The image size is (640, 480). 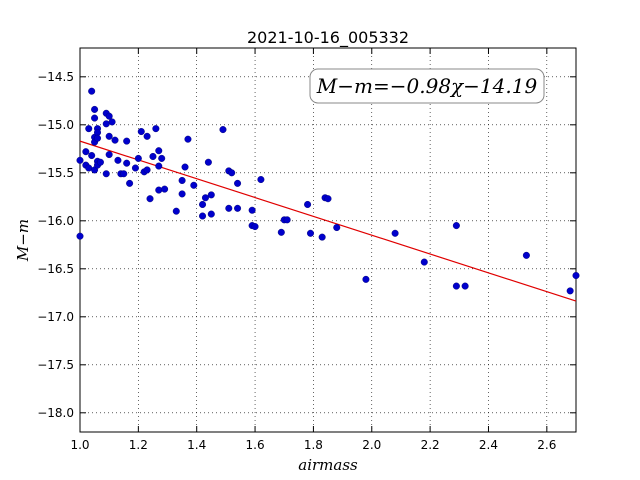 I want to click on x-tick-label: 1.0, so click(x=79, y=445).